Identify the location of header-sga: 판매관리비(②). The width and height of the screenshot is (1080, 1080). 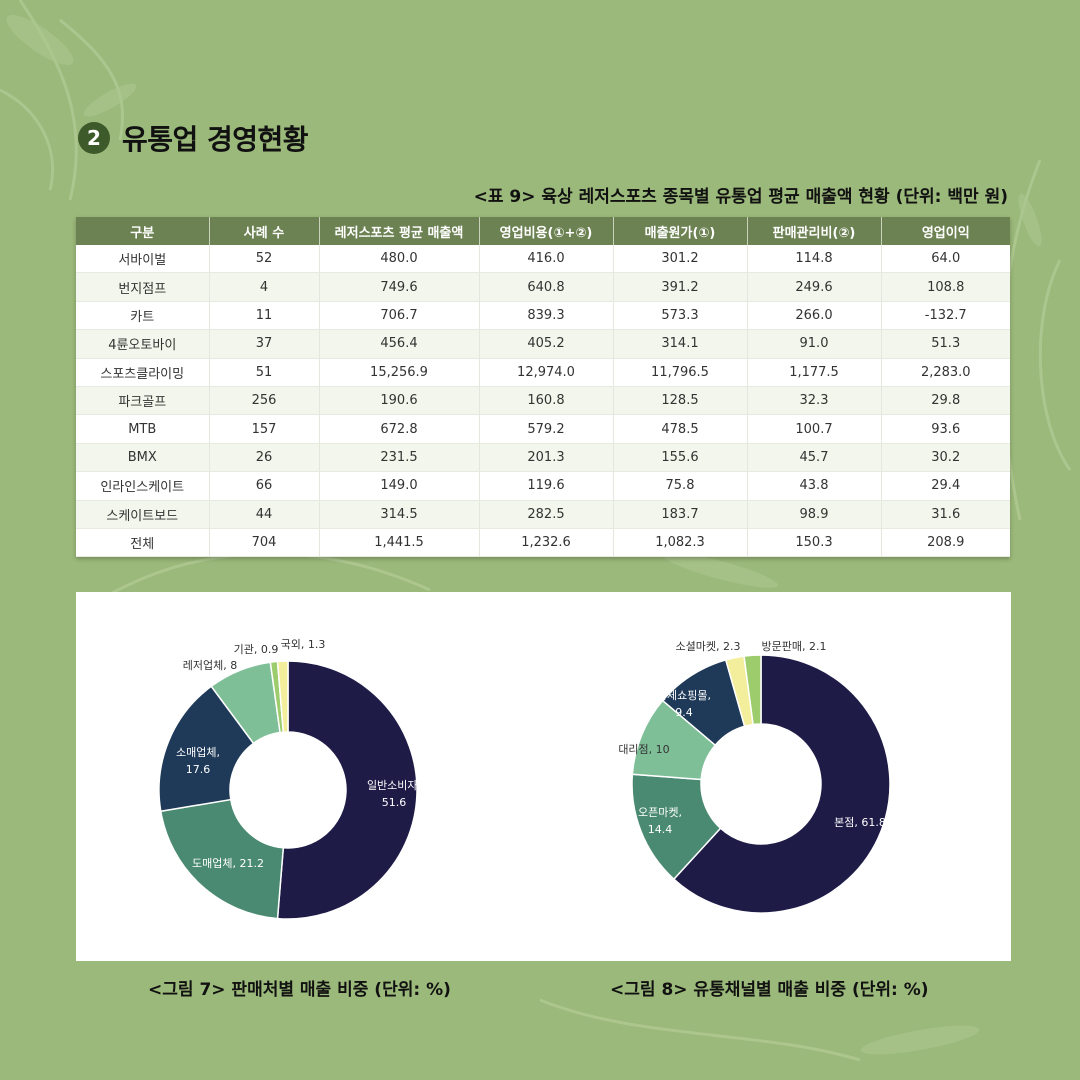
(814, 231).